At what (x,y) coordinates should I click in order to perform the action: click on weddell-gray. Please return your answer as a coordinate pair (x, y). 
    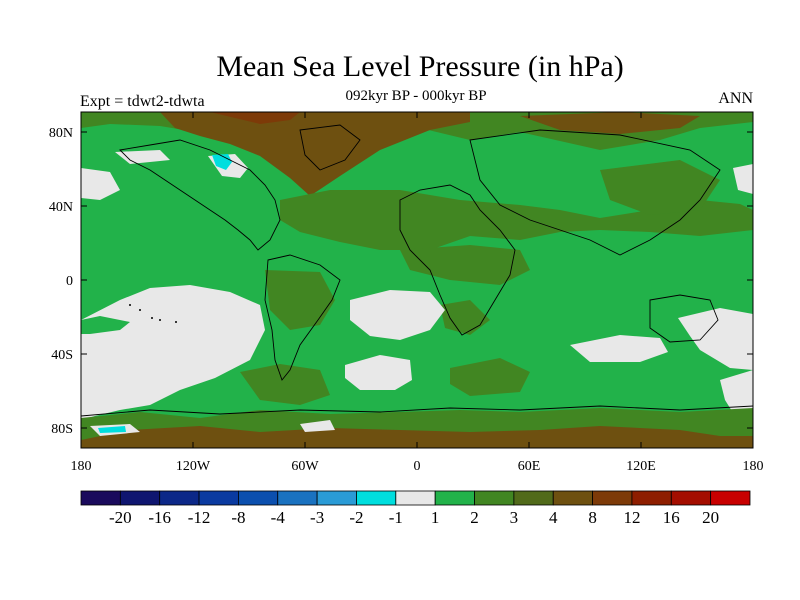
    Looking at the image, I should click on (317, 426).